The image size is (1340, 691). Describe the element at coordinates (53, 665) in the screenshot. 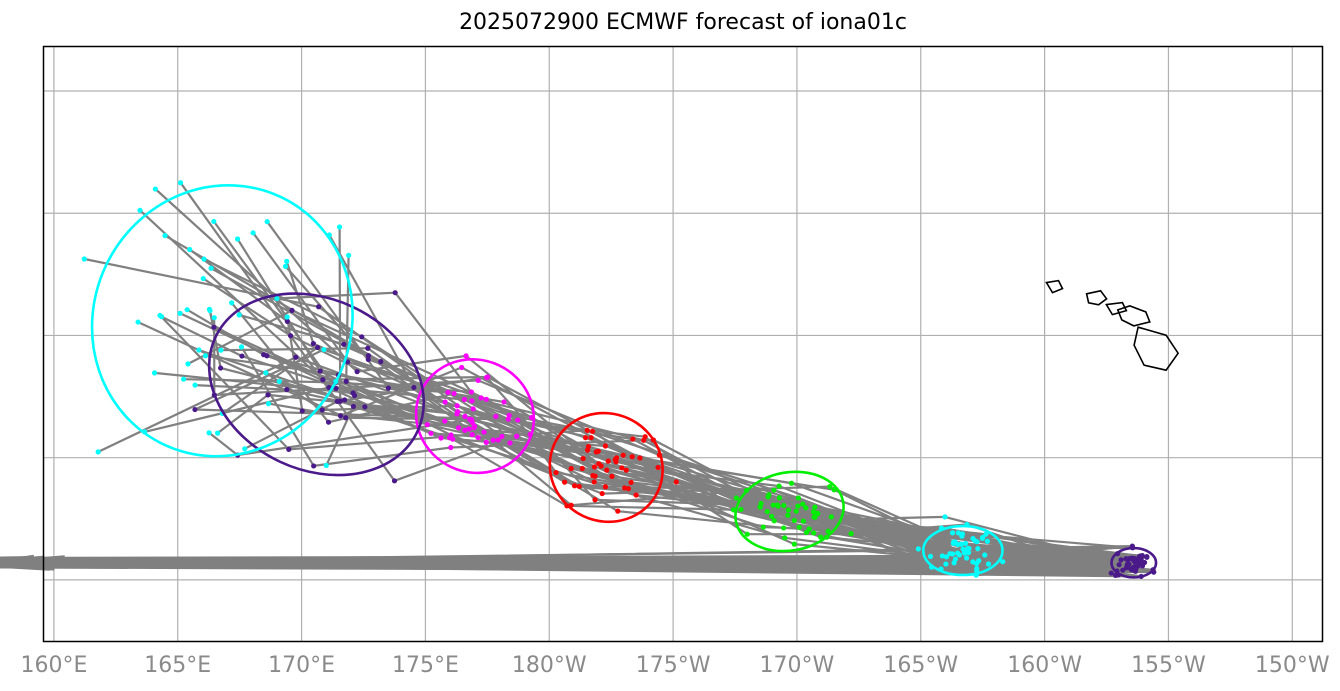

I see `longitude-tick-label: 160°E` at that location.